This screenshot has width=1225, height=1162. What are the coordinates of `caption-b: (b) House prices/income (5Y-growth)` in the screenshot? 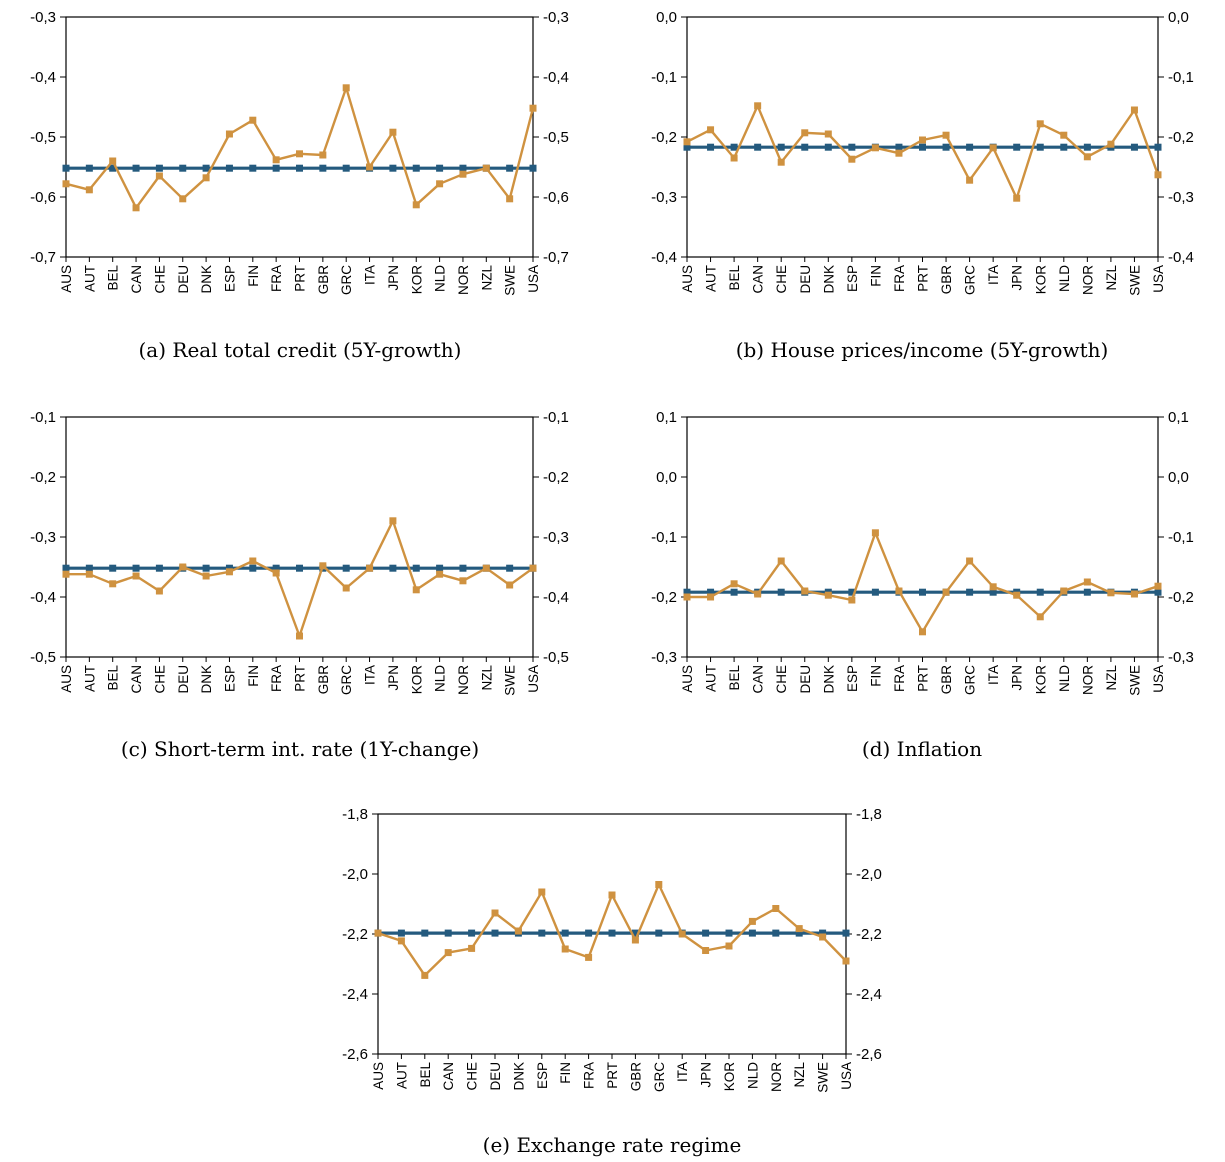 It's located at (922, 350).